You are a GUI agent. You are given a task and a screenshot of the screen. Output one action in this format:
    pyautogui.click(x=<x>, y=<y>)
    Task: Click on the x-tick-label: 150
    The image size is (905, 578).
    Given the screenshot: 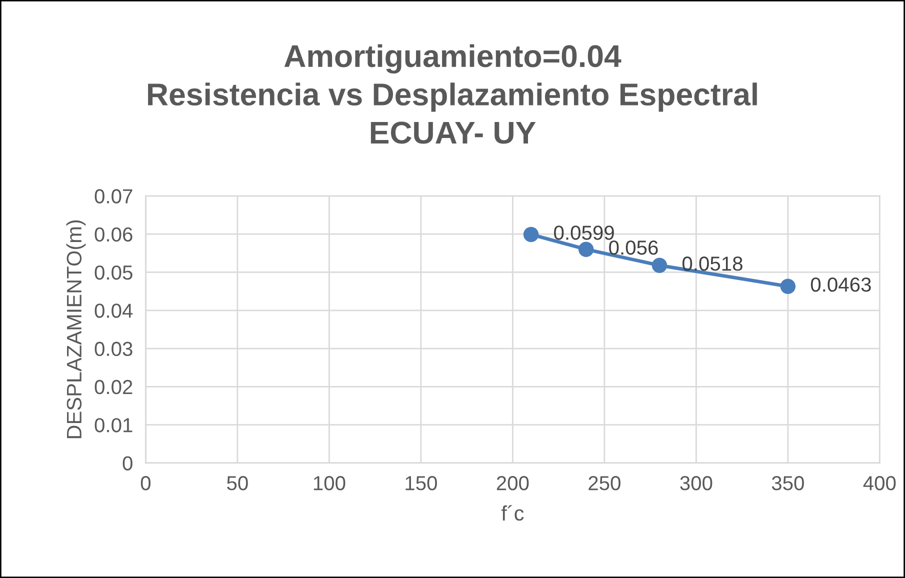 What is the action you would take?
    pyautogui.click(x=421, y=483)
    